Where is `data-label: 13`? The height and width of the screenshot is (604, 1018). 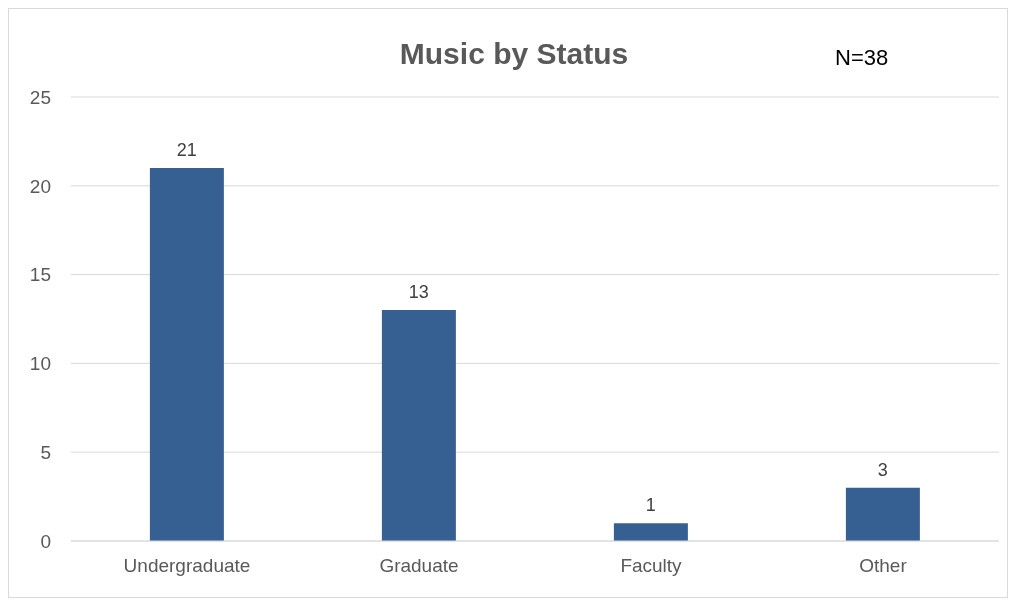
data-label: 13 is located at coordinates (418, 292).